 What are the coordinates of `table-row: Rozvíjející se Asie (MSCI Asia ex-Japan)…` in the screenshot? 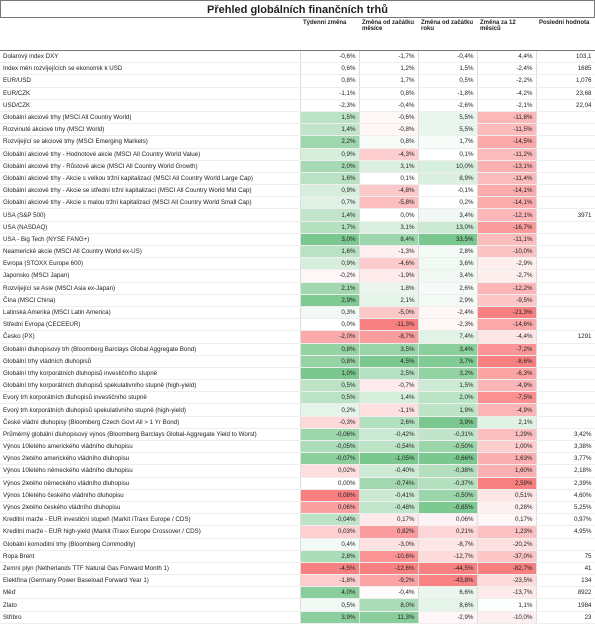 It's located at (297, 288).